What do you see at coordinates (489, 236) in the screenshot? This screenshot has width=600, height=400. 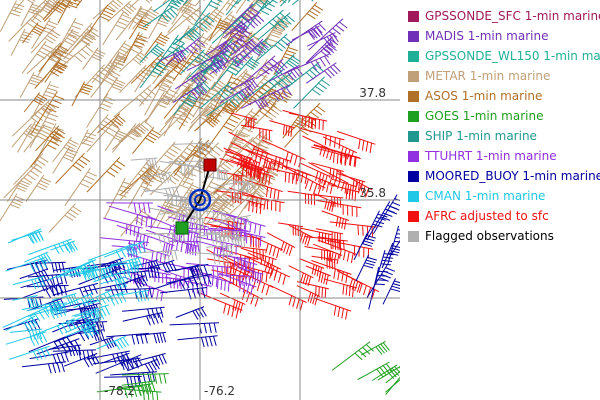 I see `legend-label: Flagged observations` at bounding box center [489, 236].